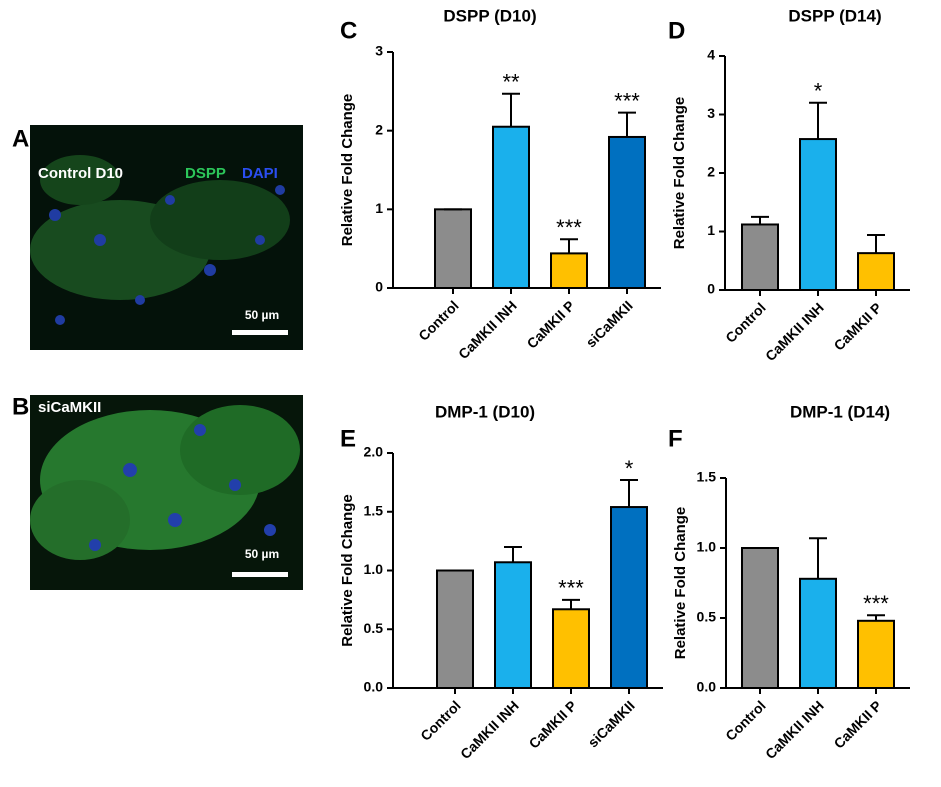 The height and width of the screenshot is (787, 941). What do you see at coordinates (348, 30) in the screenshot?
I see `panel-letter: C` at bounding box center [348, 30].